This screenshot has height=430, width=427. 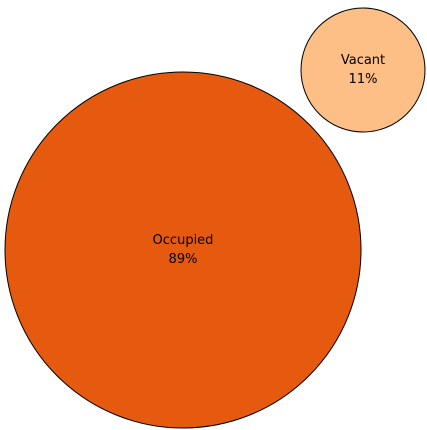 I want to click on bubble-vacant-name: Vacant, so click(x=363, y=60).